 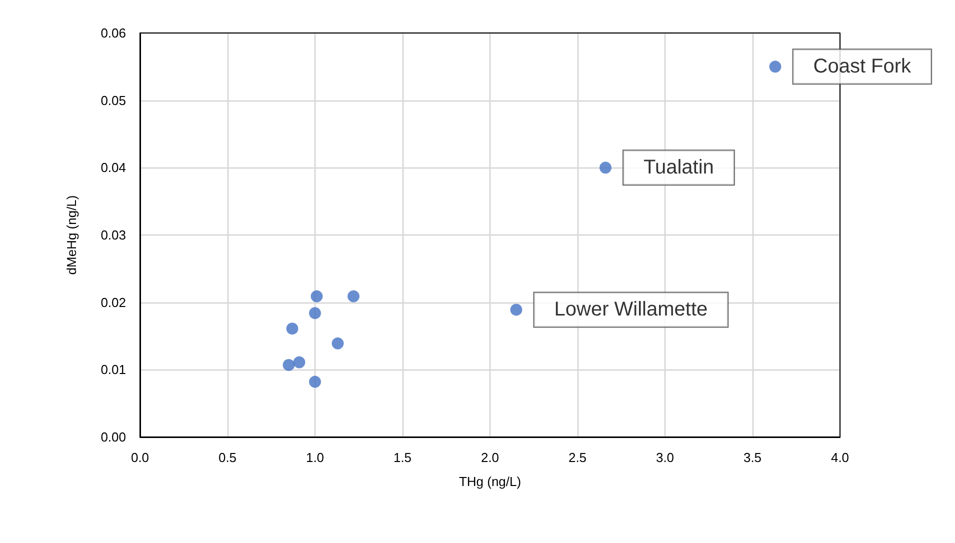 What do you see at coordinates (315, 457) in the screenshot?
I see `x-tick-label: 1.0` at bounding box center [315, 457].